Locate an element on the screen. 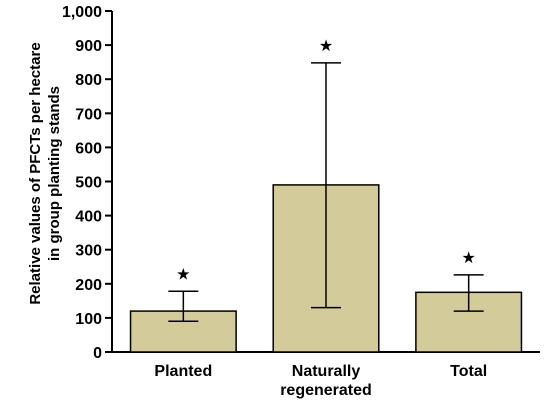  category-labels: Planted Naturally regenerated Total is located at coordinates (320, 381).